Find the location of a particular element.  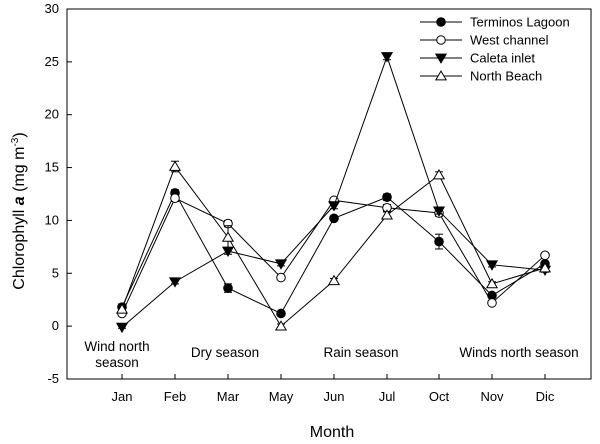

y-axis-title-exponent: -3 is located at coordinates (15, 141).